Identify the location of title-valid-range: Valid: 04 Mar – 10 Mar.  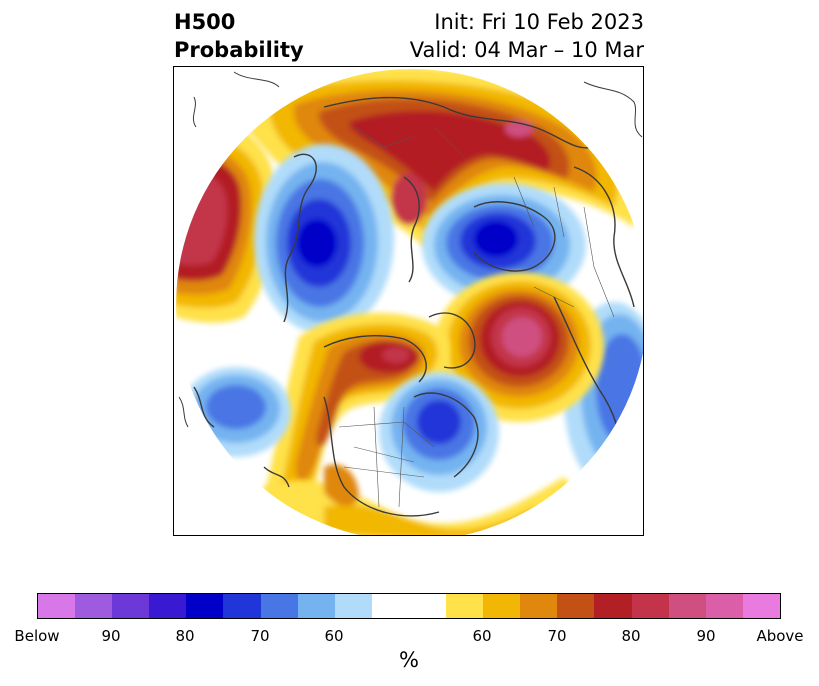
(526, 50).